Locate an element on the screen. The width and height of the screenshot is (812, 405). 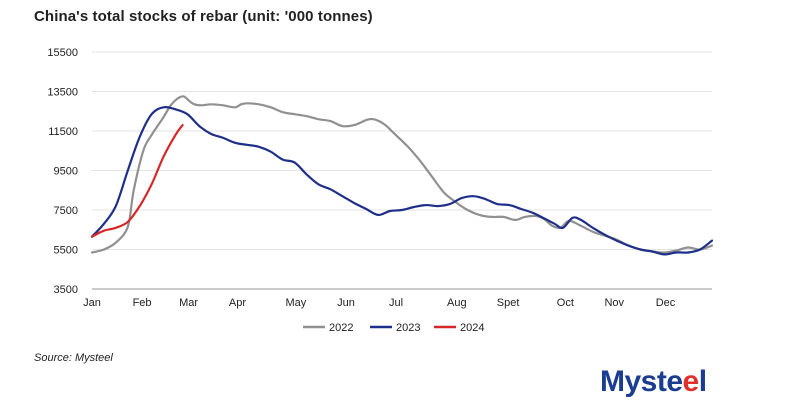
y-tick-label: 11500 is located at coordinates (63, 132).